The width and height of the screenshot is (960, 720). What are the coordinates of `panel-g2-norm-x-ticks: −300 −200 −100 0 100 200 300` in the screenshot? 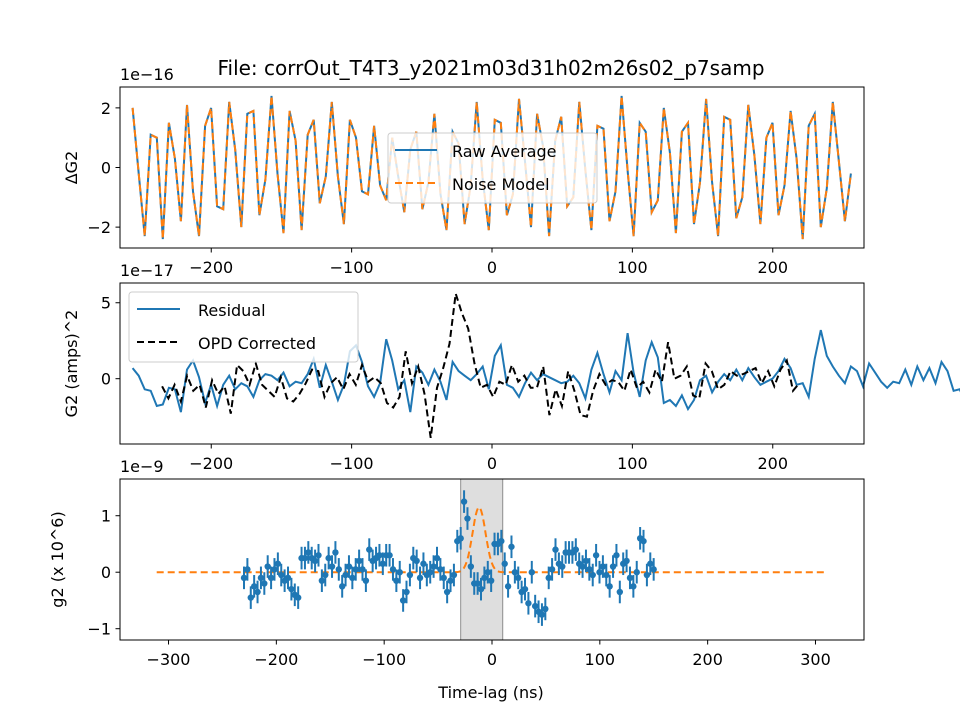 It's located at (489, 654).